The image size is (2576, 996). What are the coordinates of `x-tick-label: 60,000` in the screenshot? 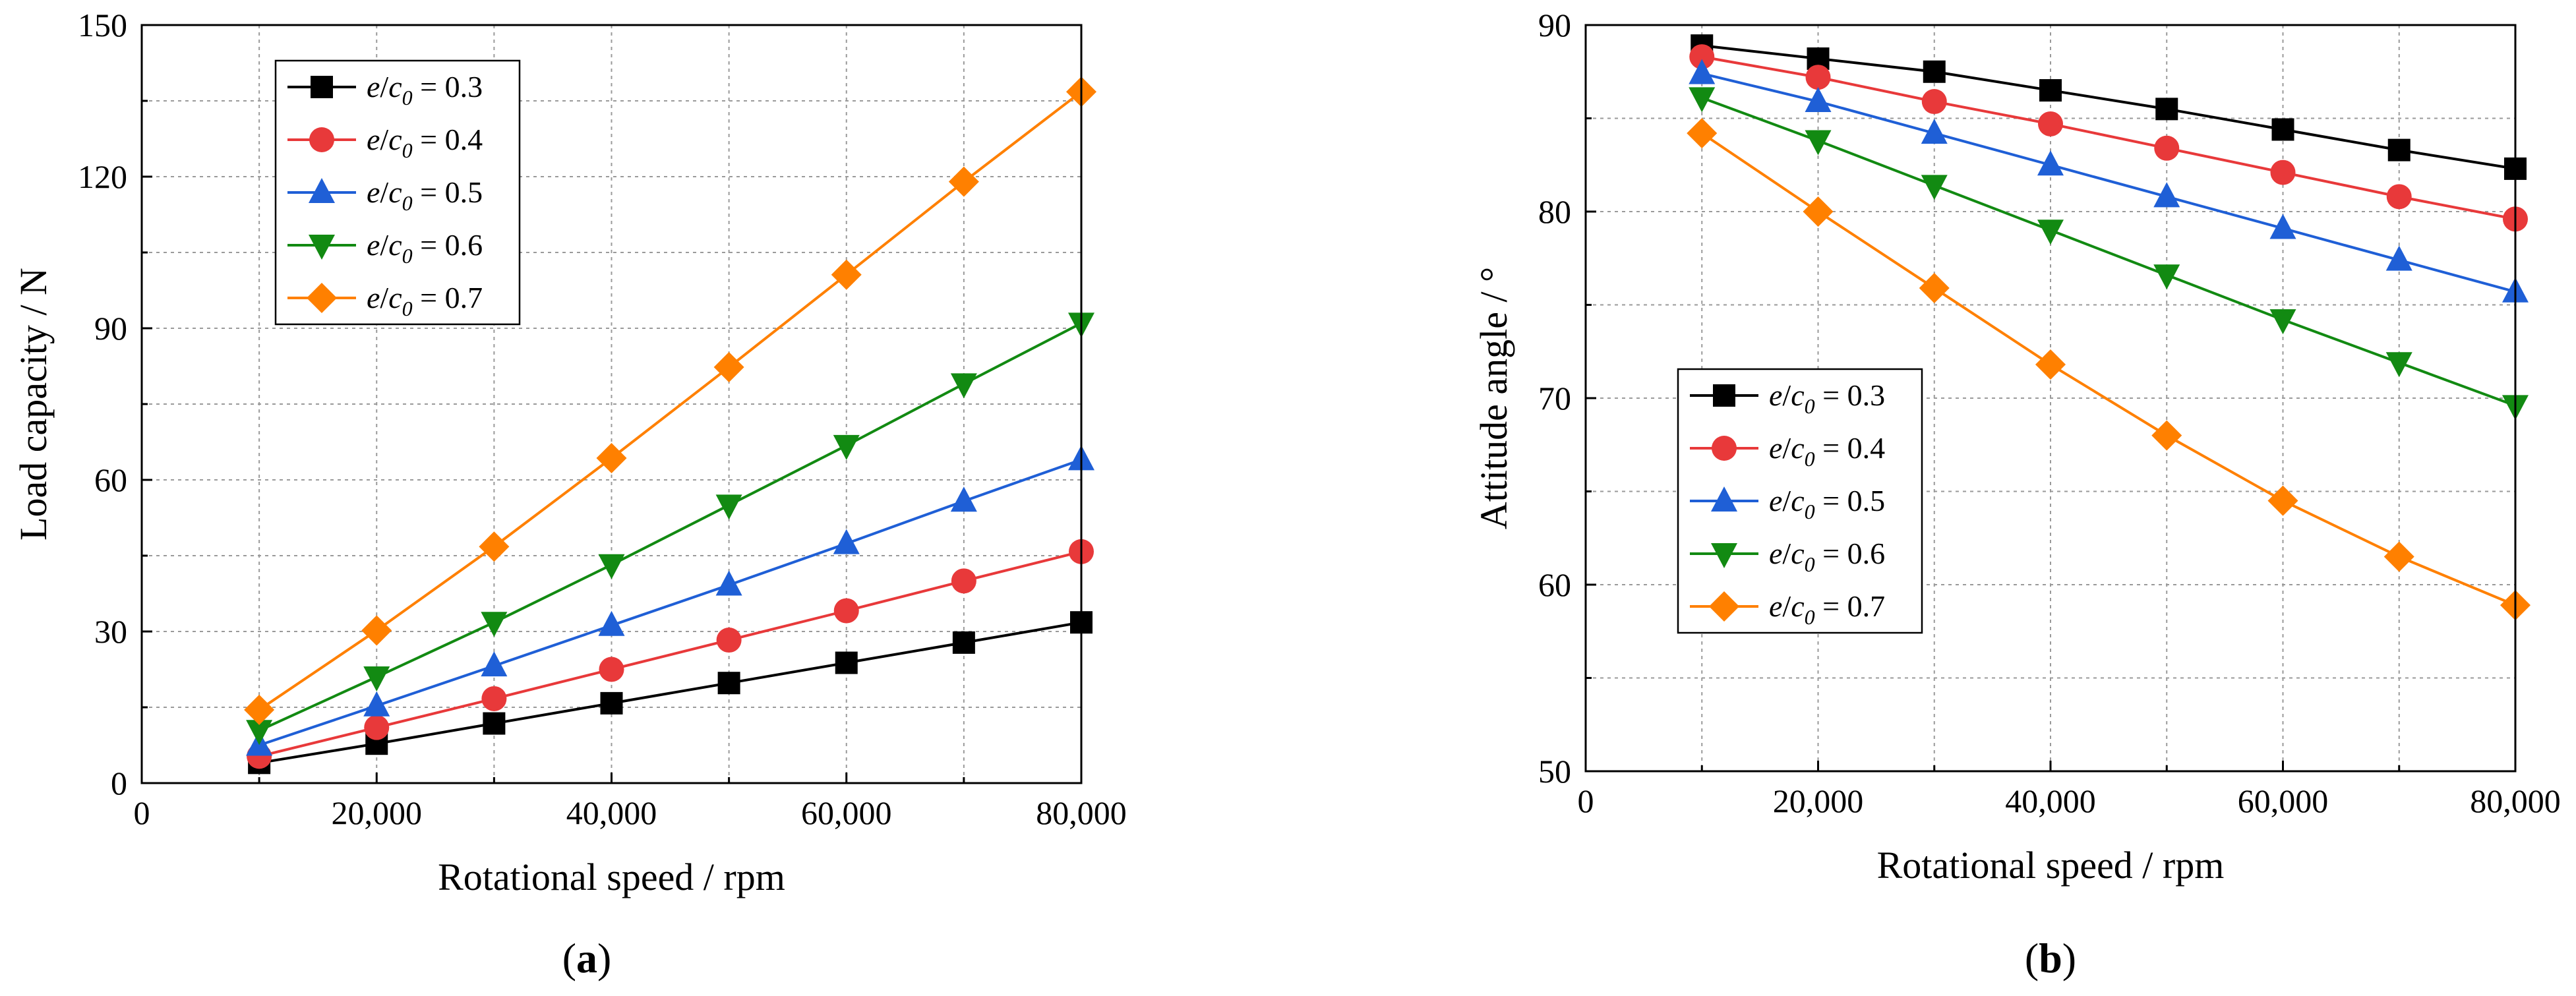 It's located at (846, 812).